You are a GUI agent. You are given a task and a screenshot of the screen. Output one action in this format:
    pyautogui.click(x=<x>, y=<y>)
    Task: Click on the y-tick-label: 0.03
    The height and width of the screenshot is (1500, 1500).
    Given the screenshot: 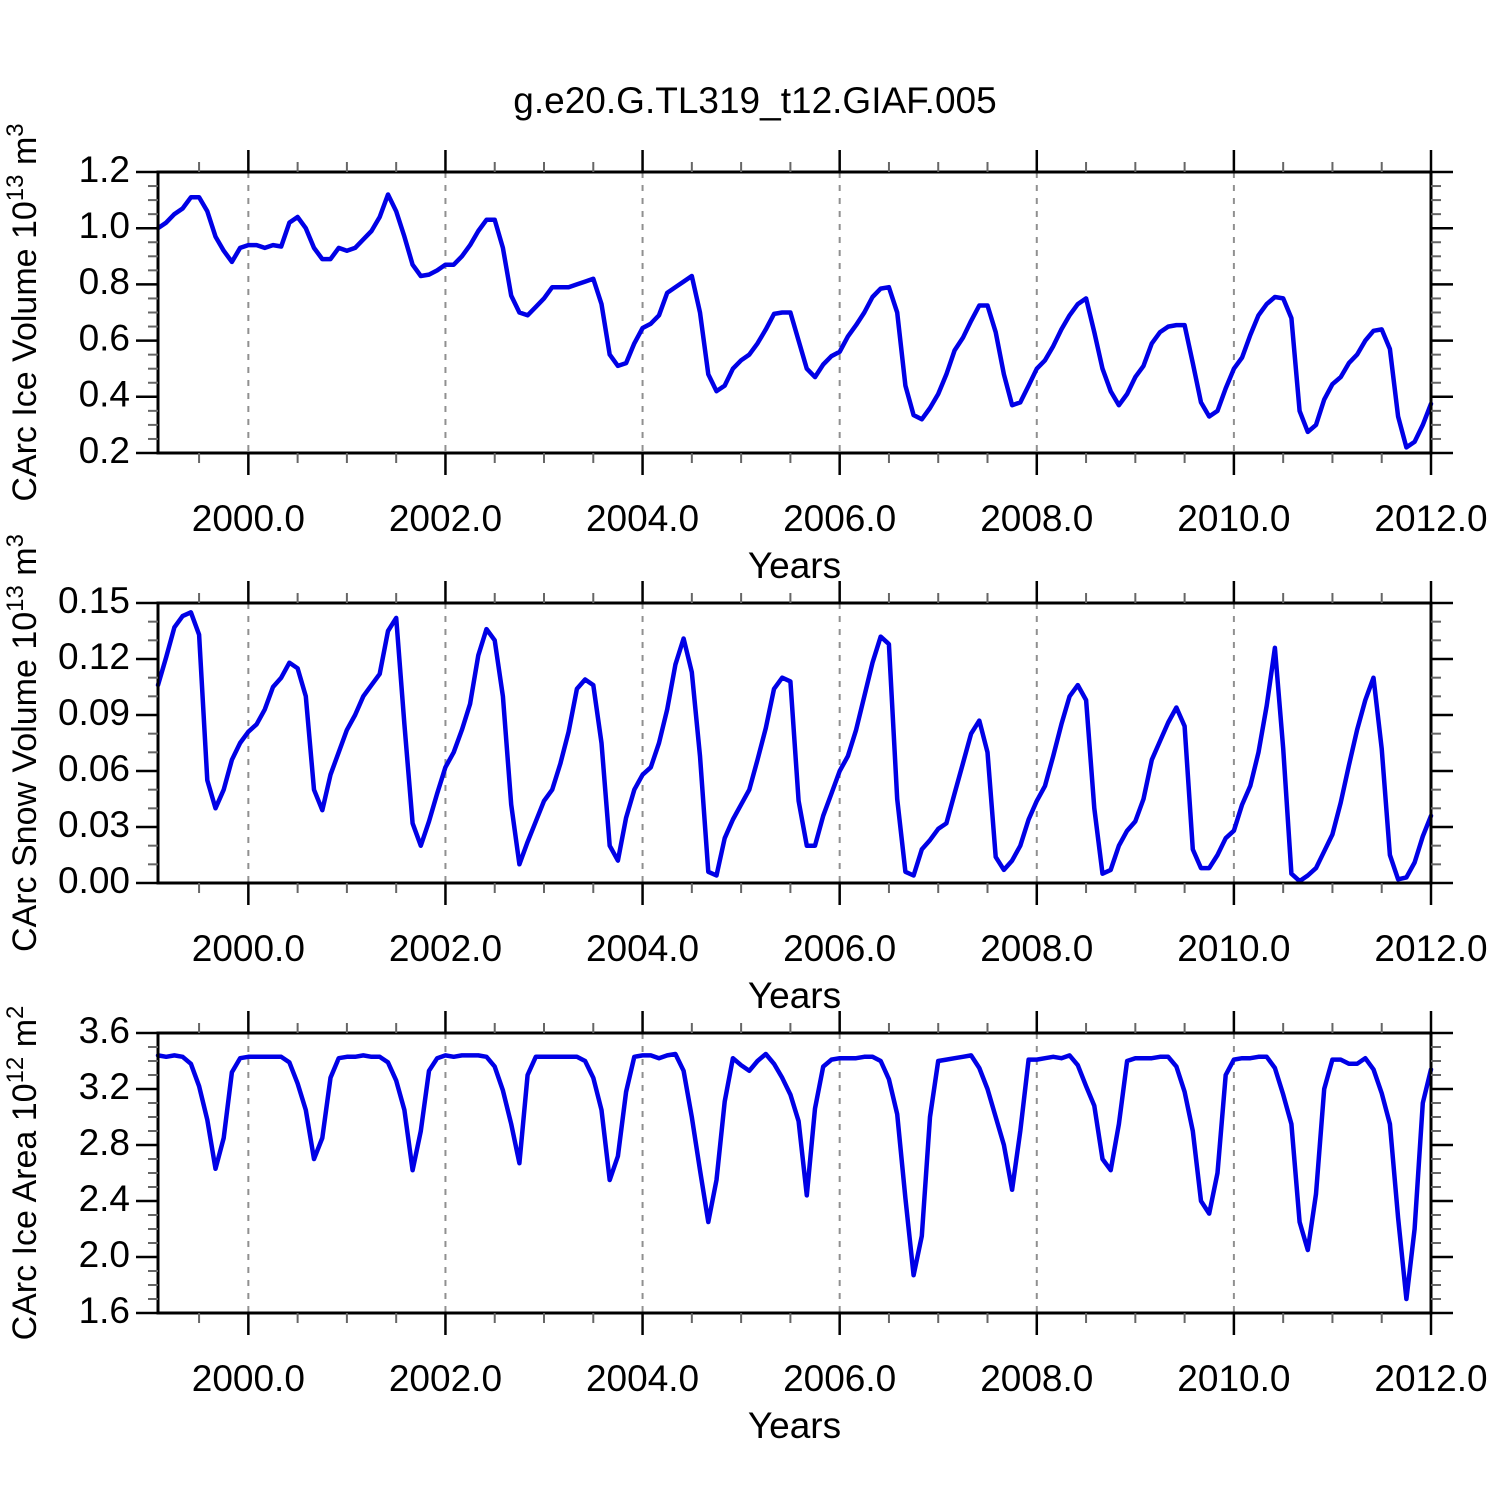 What is the action you would take?
    pyautogui.click(x=94, y=824)
    